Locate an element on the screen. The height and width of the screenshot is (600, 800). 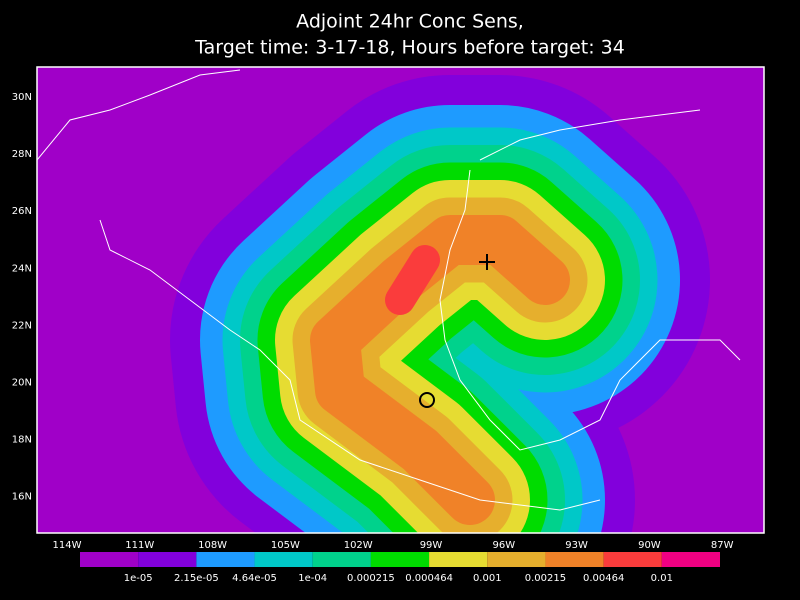
colorbar-label: 0.000464 is located at coordinates (429, 578).